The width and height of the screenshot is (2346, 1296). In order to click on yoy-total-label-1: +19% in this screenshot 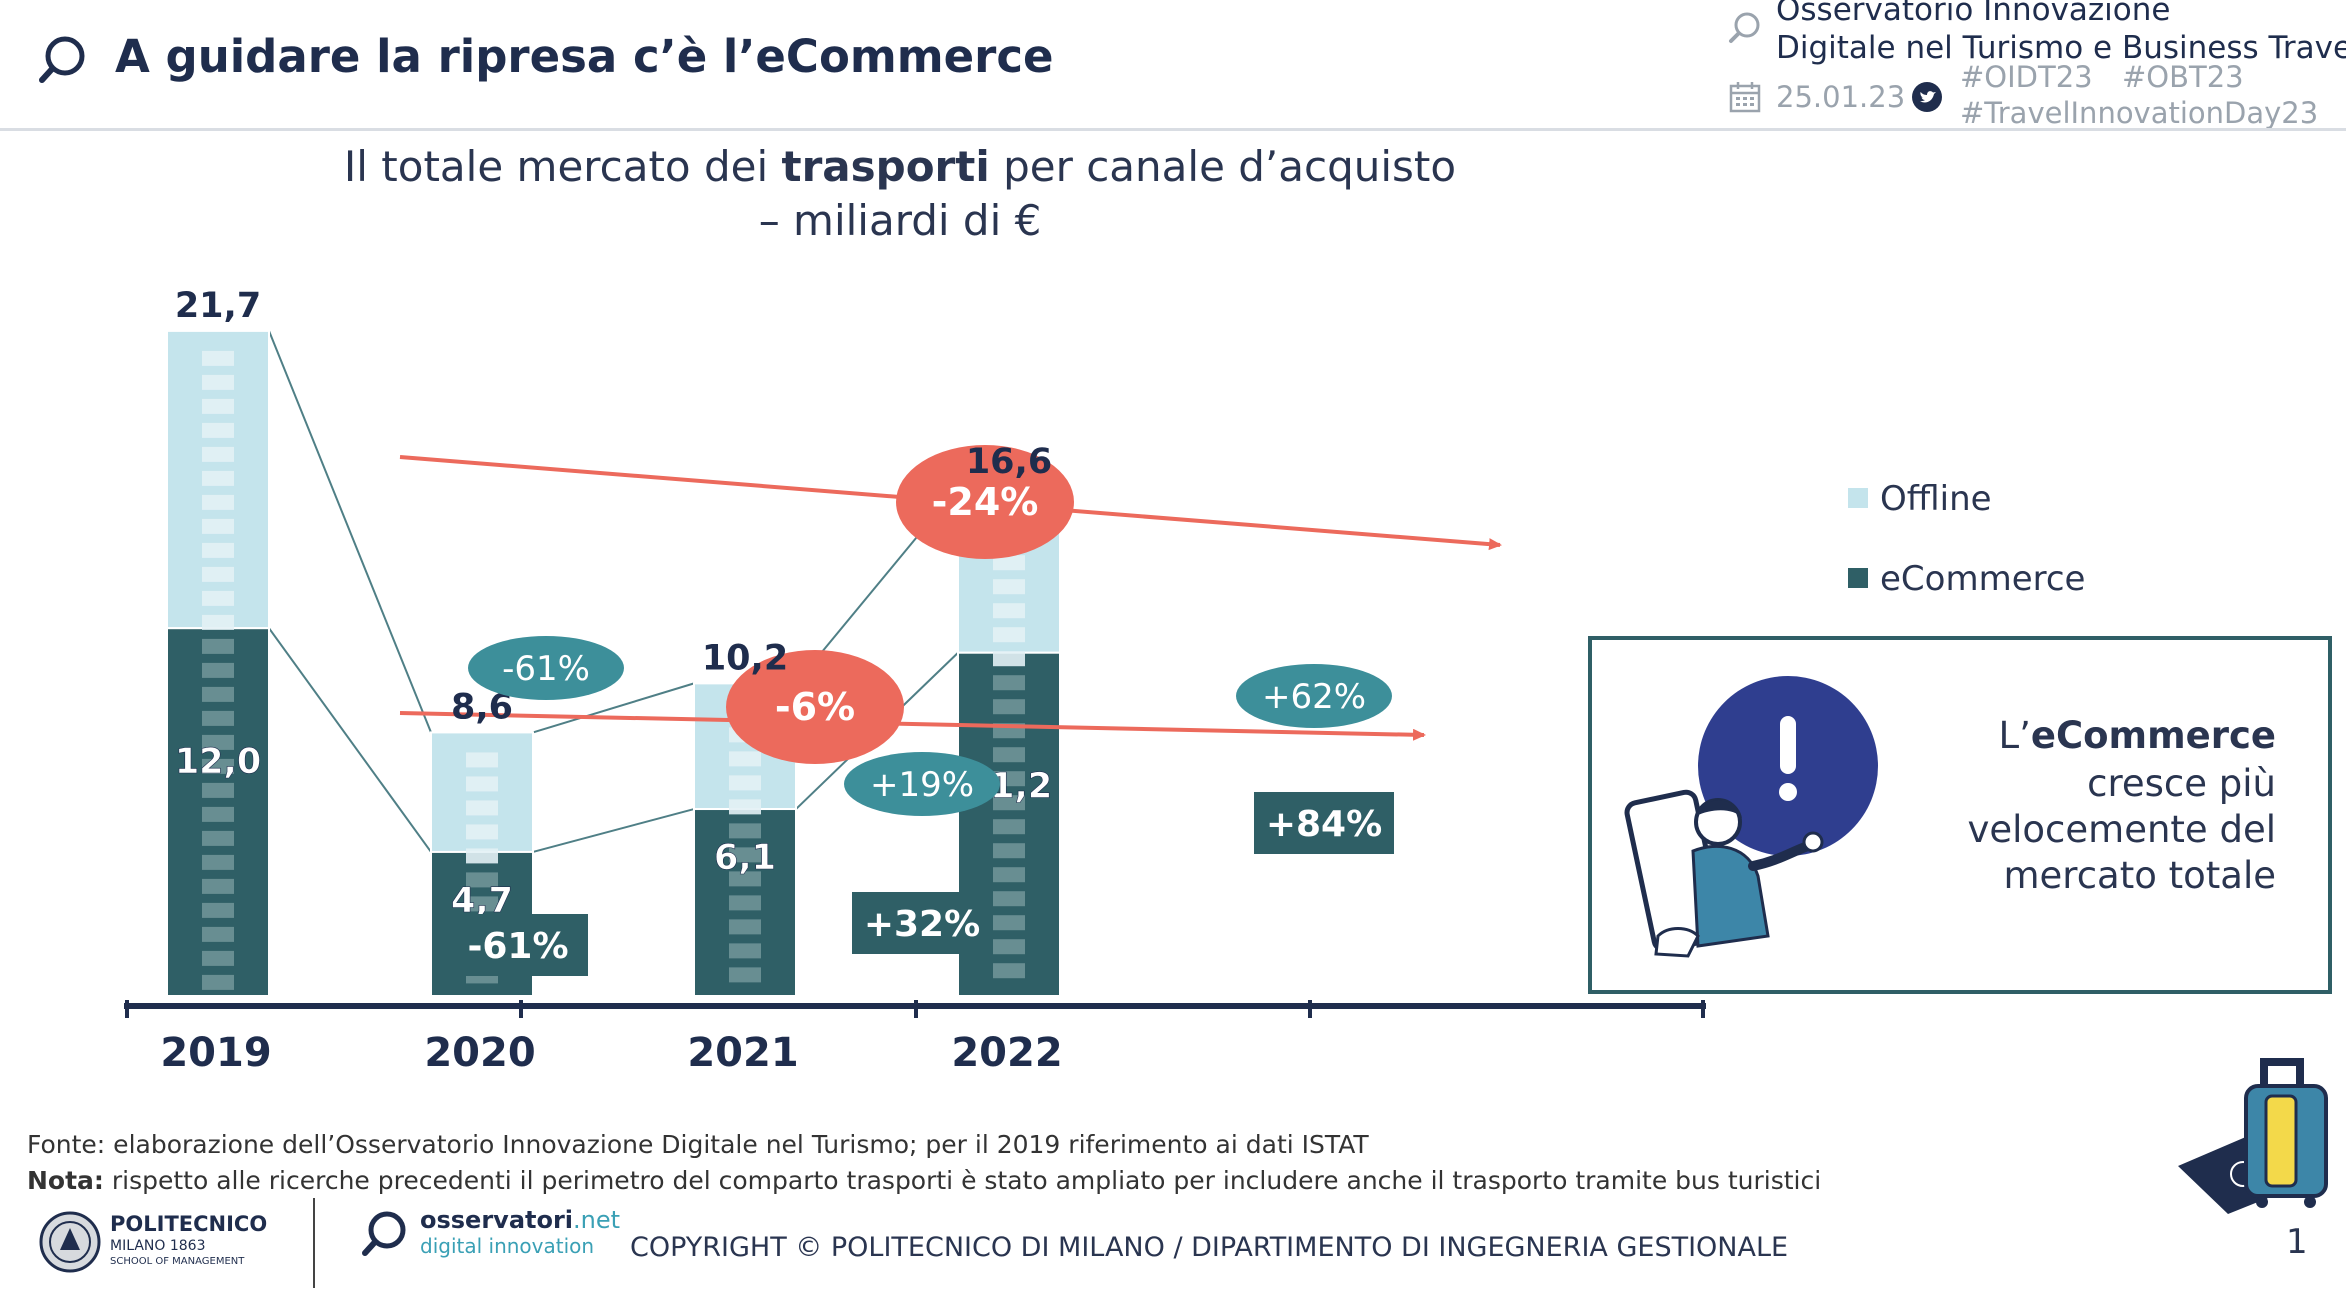, I will do `click(922, 785)`.